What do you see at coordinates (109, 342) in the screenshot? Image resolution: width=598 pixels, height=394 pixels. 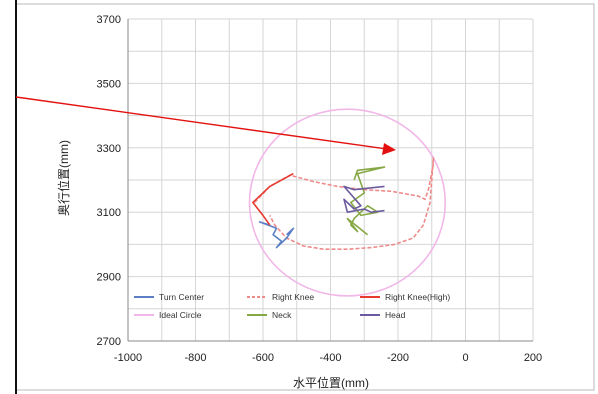 I see `y-tick-label: 2700` at bounding box center [109, 342].